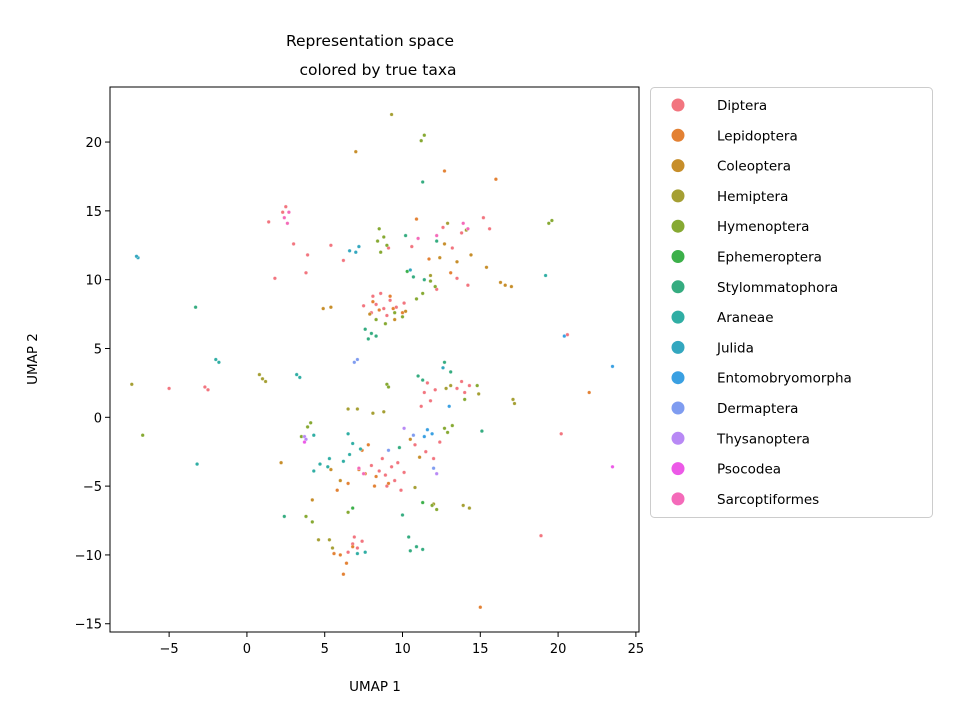  I want to click on legend-label-ephemeroptera: Ephemeroptera, so click(769, 258).